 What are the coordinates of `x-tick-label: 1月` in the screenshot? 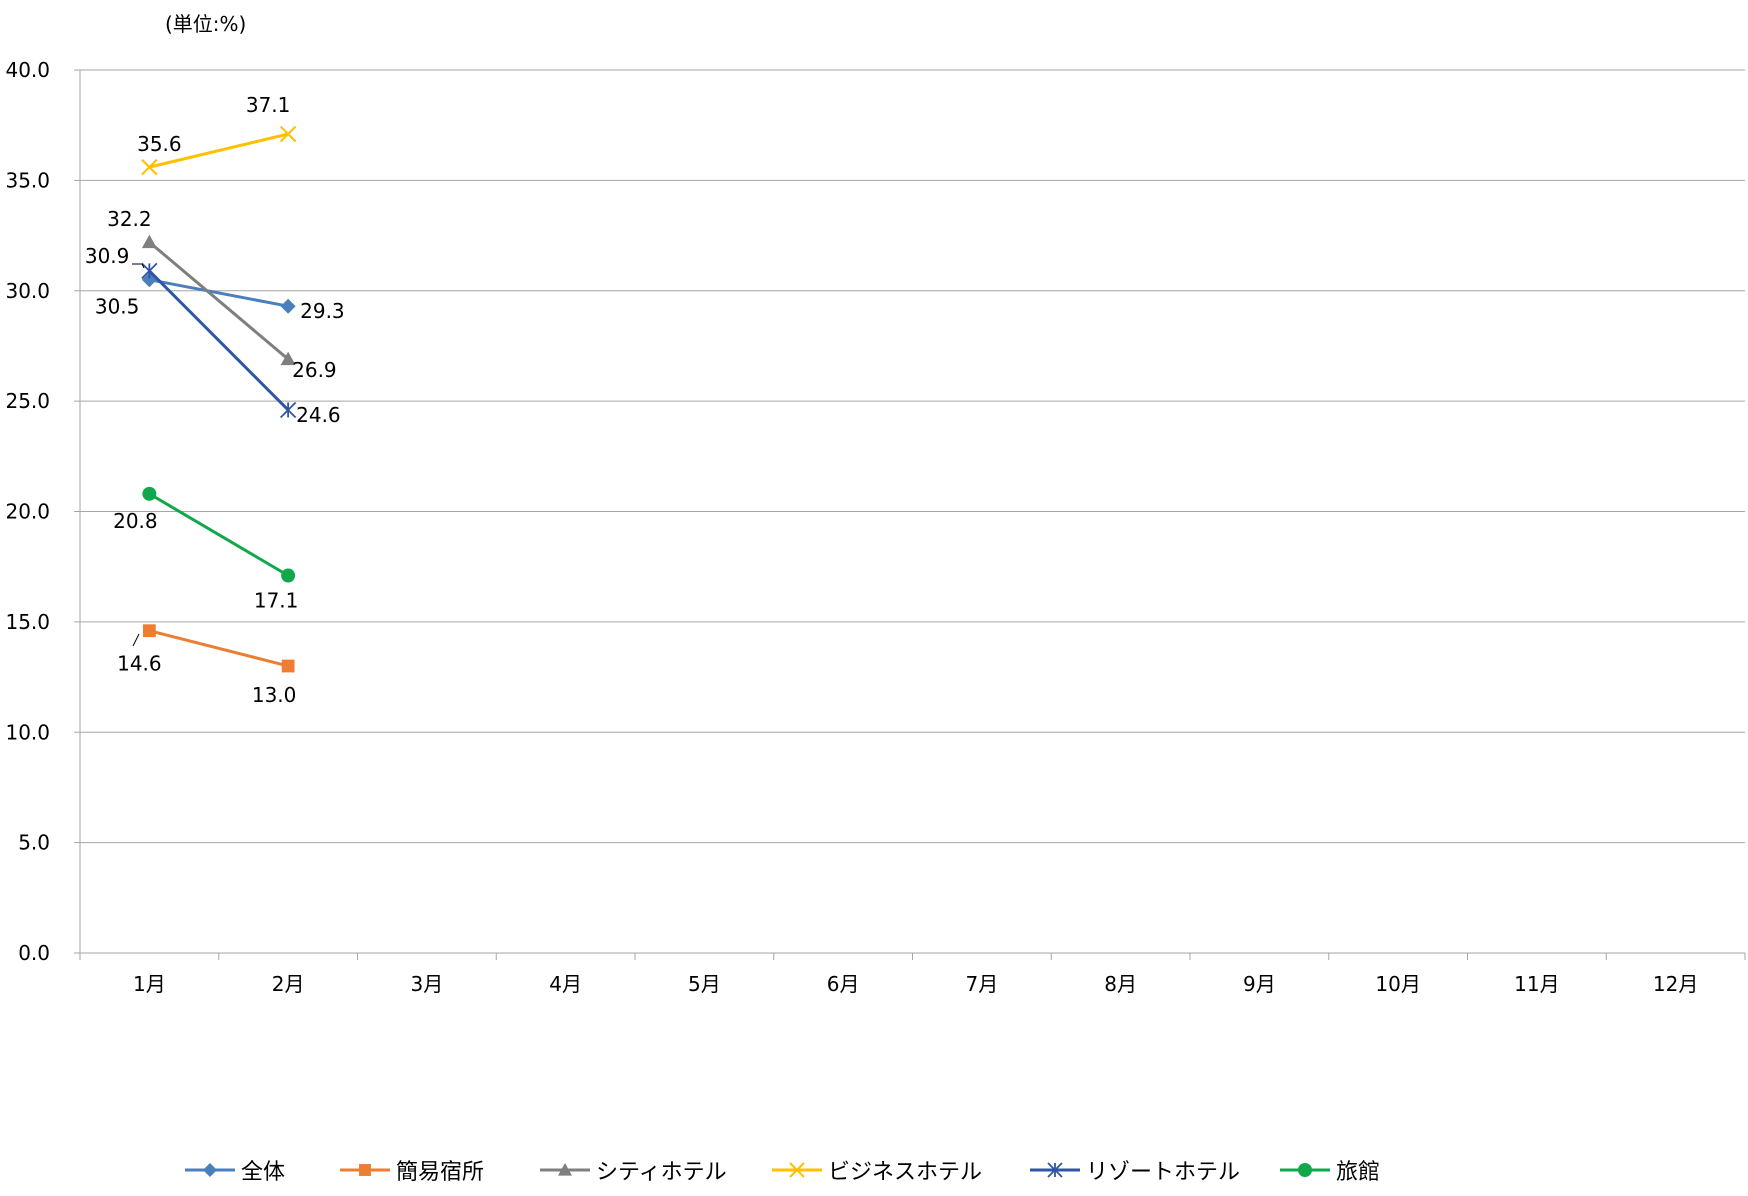 It's located at (149, 984).